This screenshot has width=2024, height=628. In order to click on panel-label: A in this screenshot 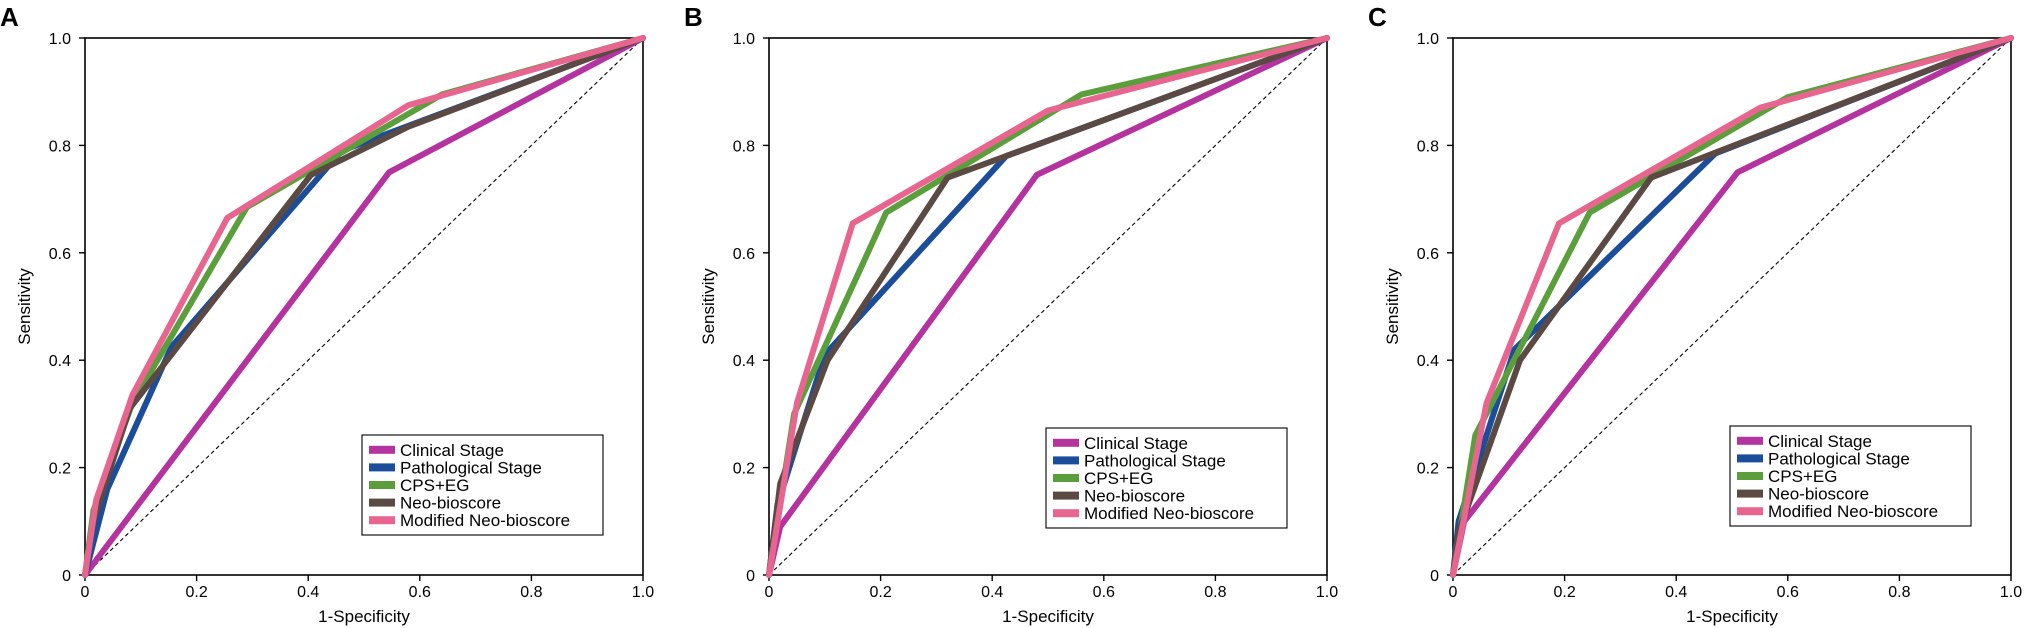, I will do `click(9, 17)`.